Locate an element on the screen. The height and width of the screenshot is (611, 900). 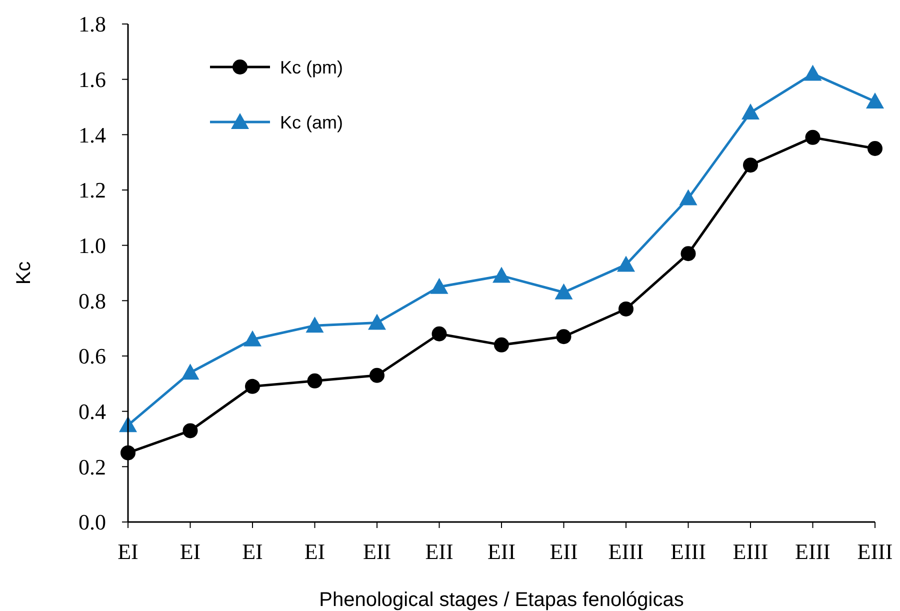
y-tick-label: 1.4 is located at coordinates (92, 135).